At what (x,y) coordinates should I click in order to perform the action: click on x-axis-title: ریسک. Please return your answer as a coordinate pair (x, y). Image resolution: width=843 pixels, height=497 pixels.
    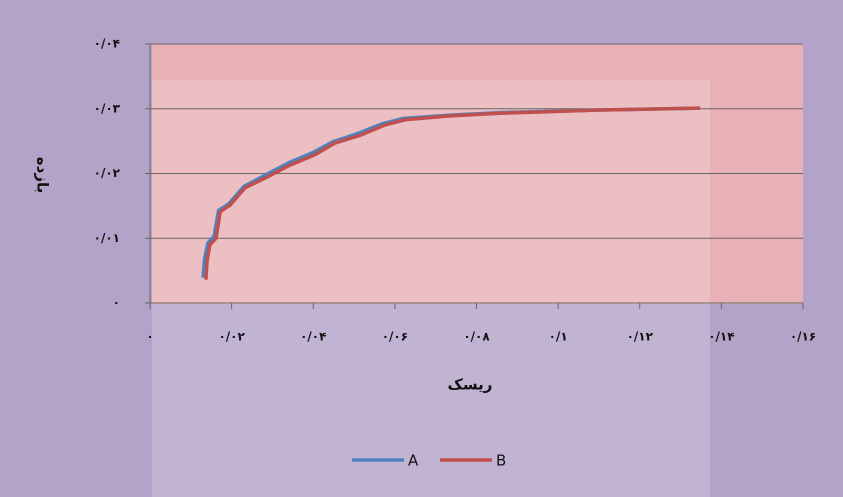
    Looking at the image, I should click on (470, 385).